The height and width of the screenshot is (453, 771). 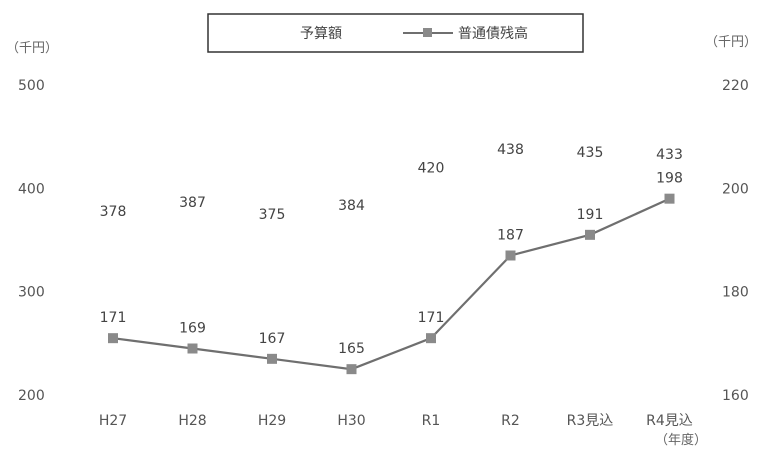 What do you see at coordinates (31, 396) in the screenshot?
I see `left-axis-tick-label: 200` at bounding box center [31, 396].